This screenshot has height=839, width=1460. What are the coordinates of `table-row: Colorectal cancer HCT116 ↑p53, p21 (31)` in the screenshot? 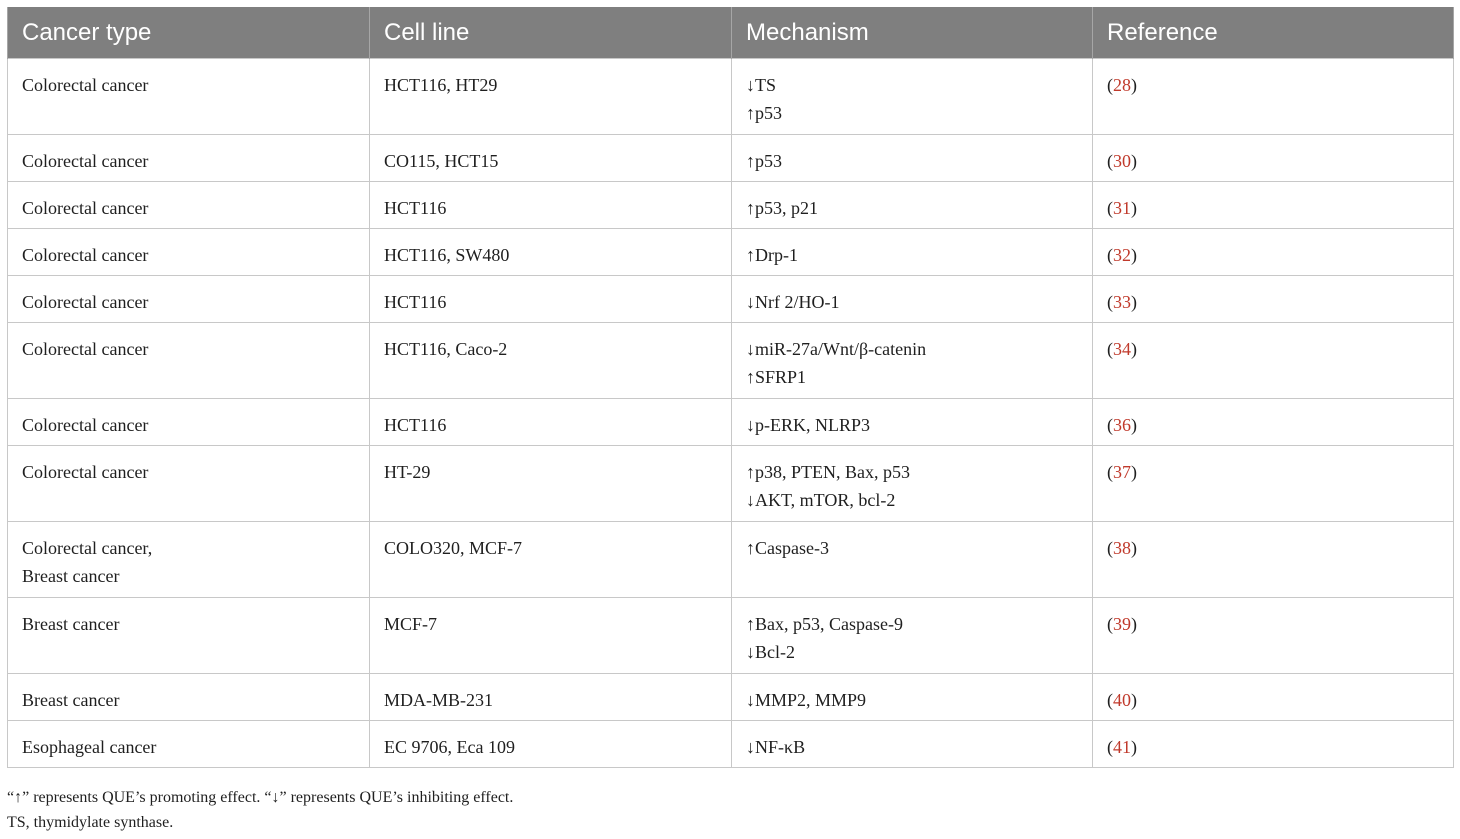 It's located at (730, 205).